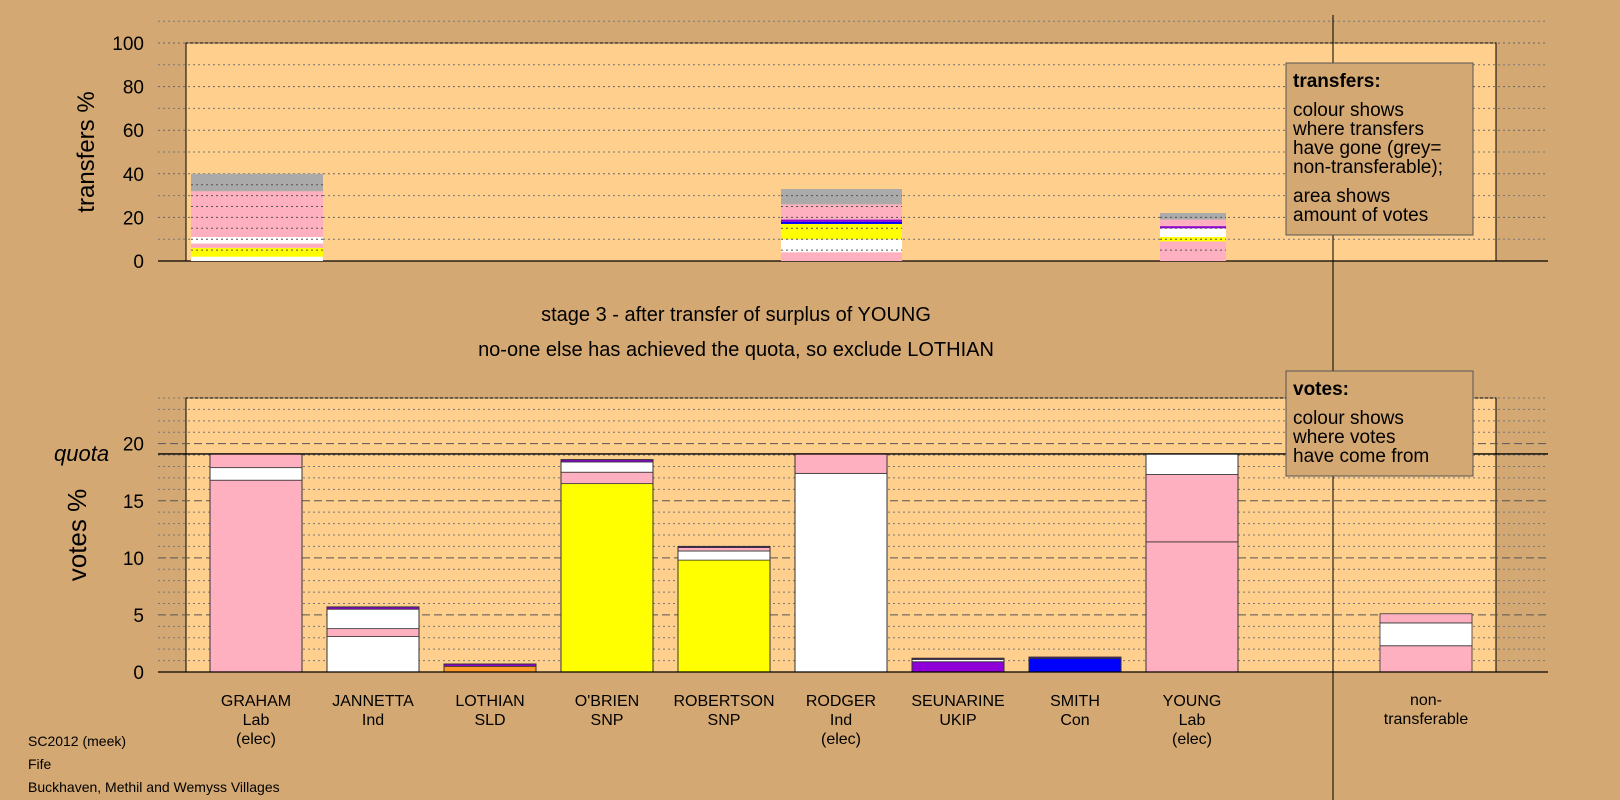 This screenshot has height=800, width=1620. Describe the element at coordinates (128, 44) in the screenshot. I see `y-tick-label: 100` at that location.